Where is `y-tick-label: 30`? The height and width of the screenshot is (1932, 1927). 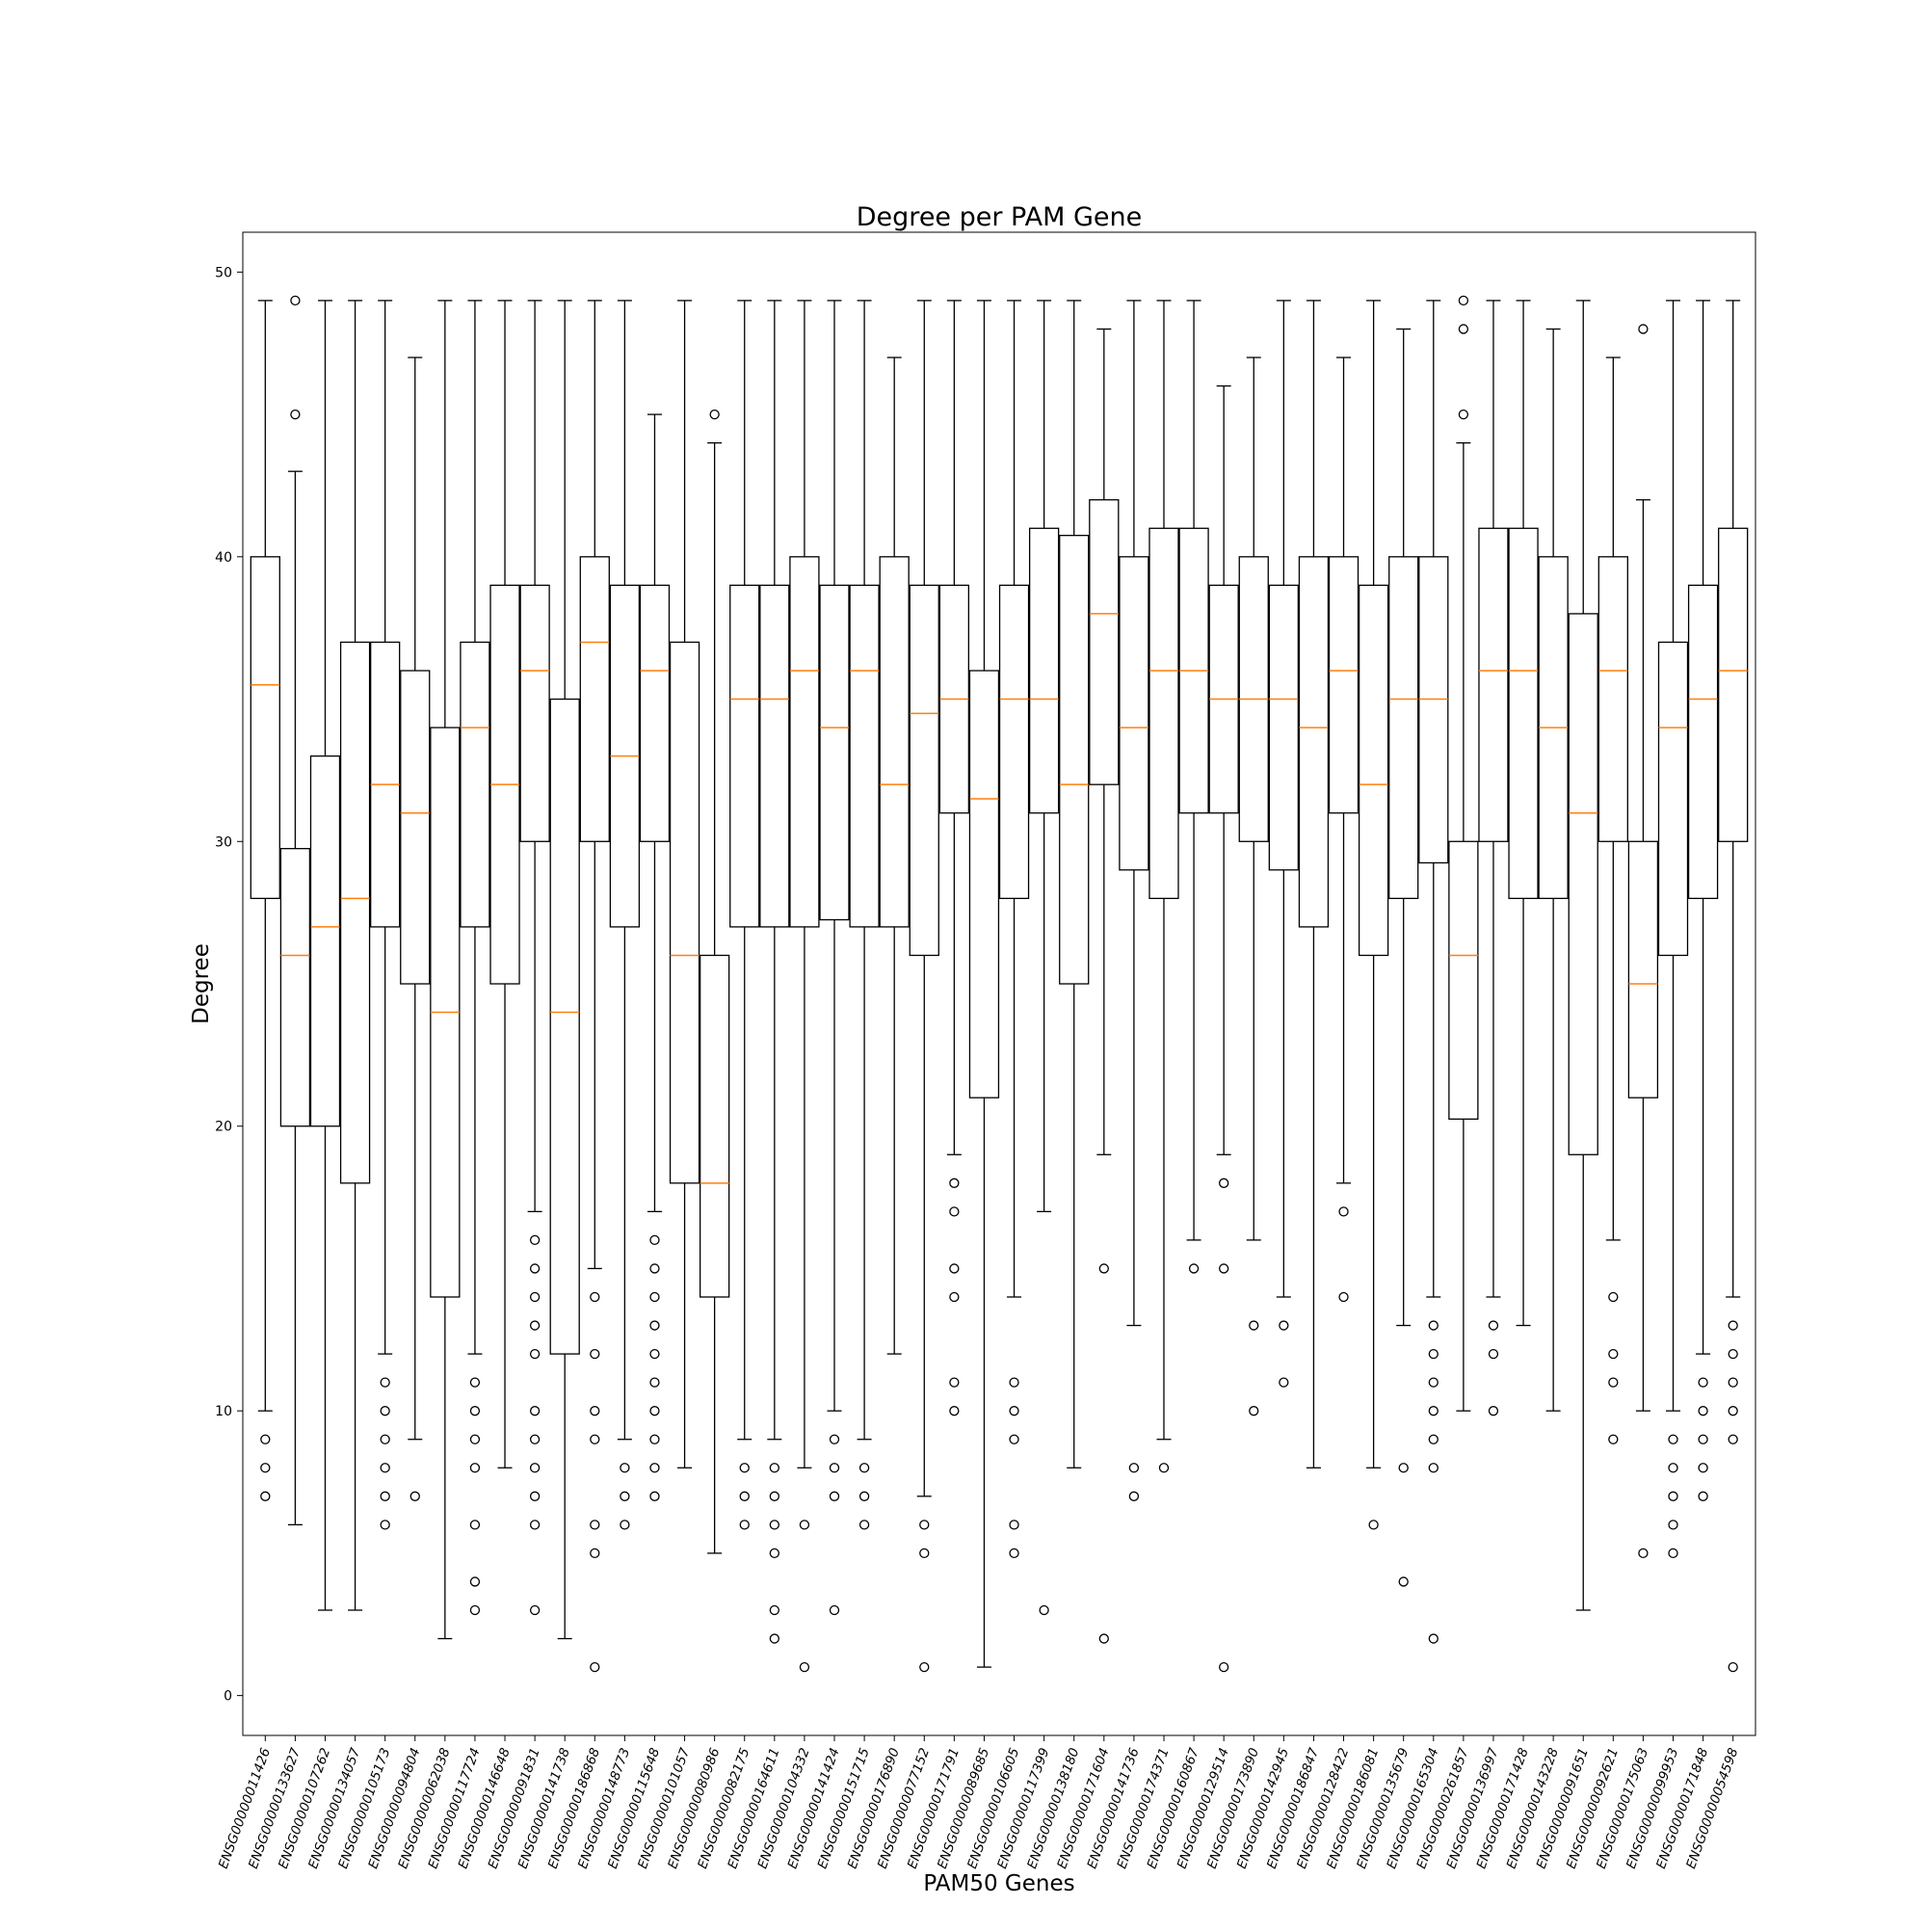
y-tick-label: 30 is located at coordinates (223, 842).